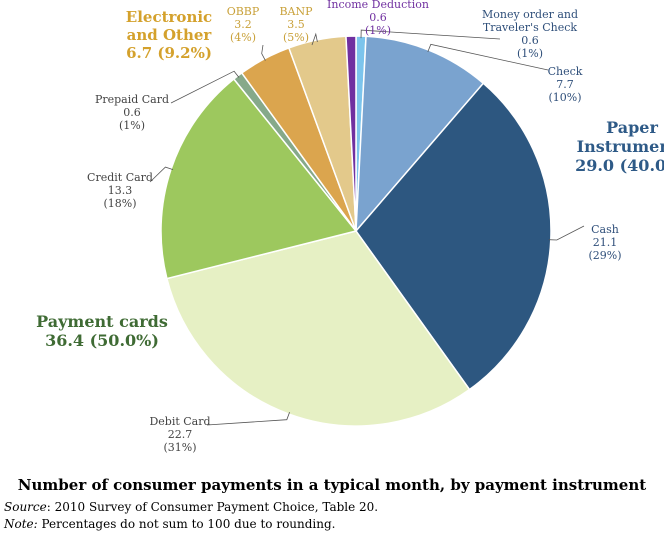  I want to click on slice-label-credit-card: Credit Card 13.3 (18%), so click(120, 190).